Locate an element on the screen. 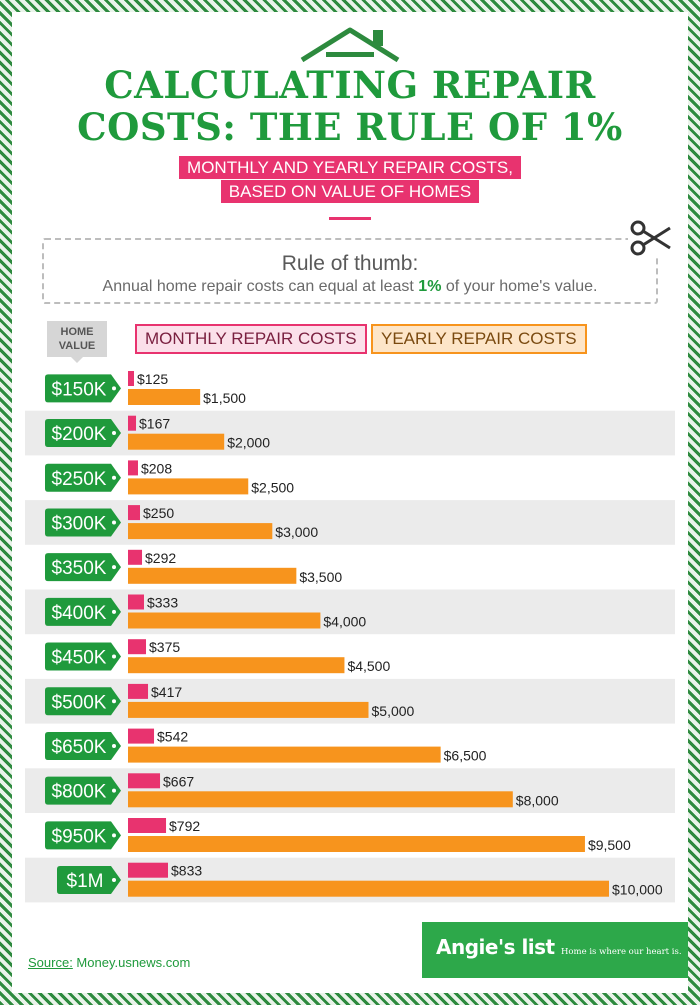 This screenshot has width=700, height=1005. yearly-value-label: $8,000 is located at coordinates (537, 800).